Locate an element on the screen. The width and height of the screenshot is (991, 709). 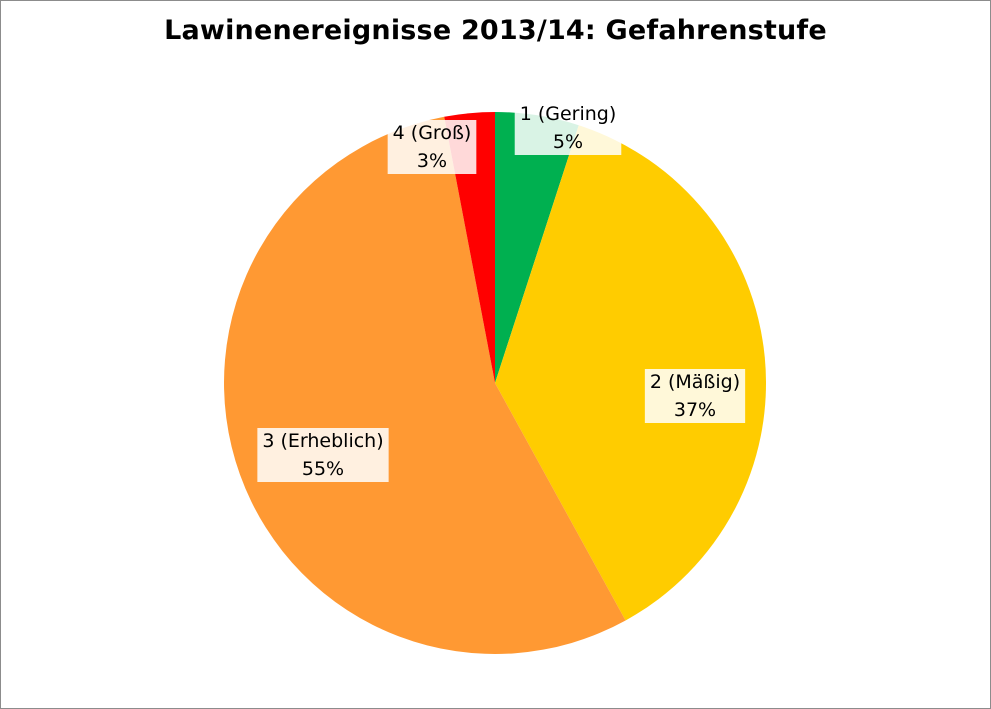
slice-percent-label: 37% is located at coordinates (695, 410).